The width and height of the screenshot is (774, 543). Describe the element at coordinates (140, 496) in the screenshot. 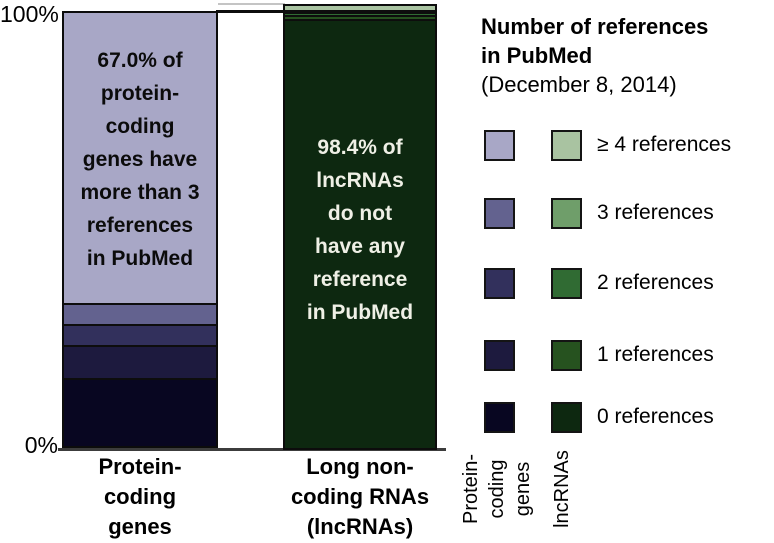

I see `x-axis-label-protein: Protein- coding genes` at that location.